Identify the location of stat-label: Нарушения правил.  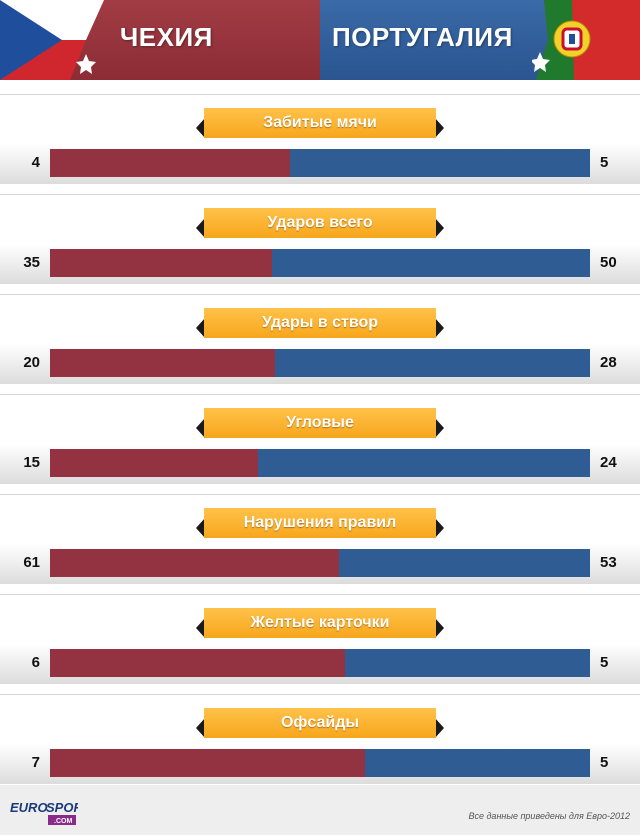
(320, 523).